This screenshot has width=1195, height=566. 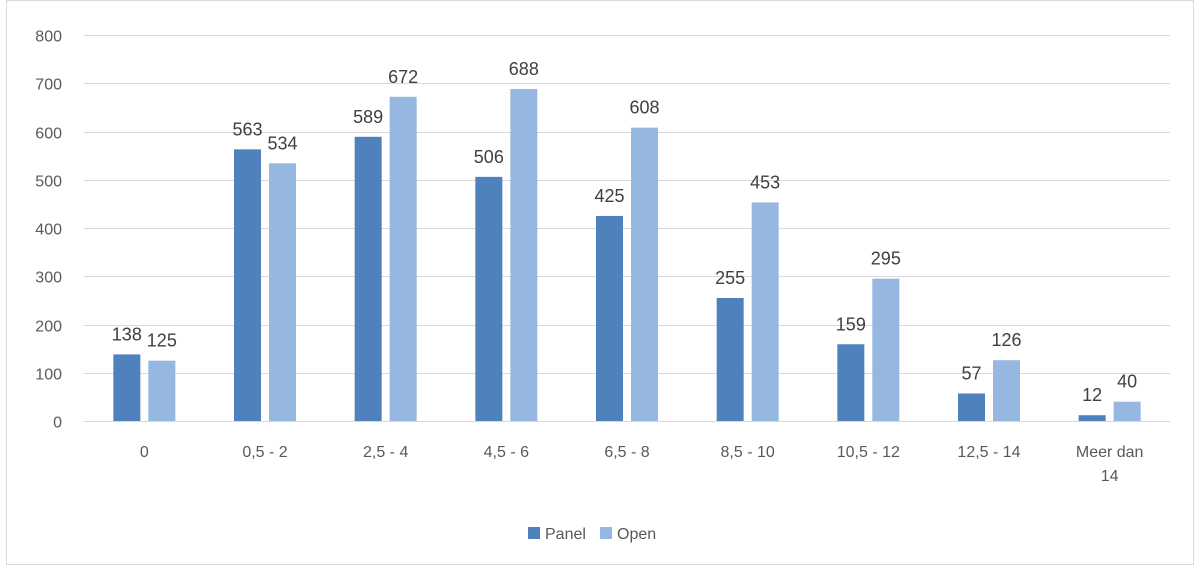 I want to click on y-tick-label: 0, so click(x=57, y=423).